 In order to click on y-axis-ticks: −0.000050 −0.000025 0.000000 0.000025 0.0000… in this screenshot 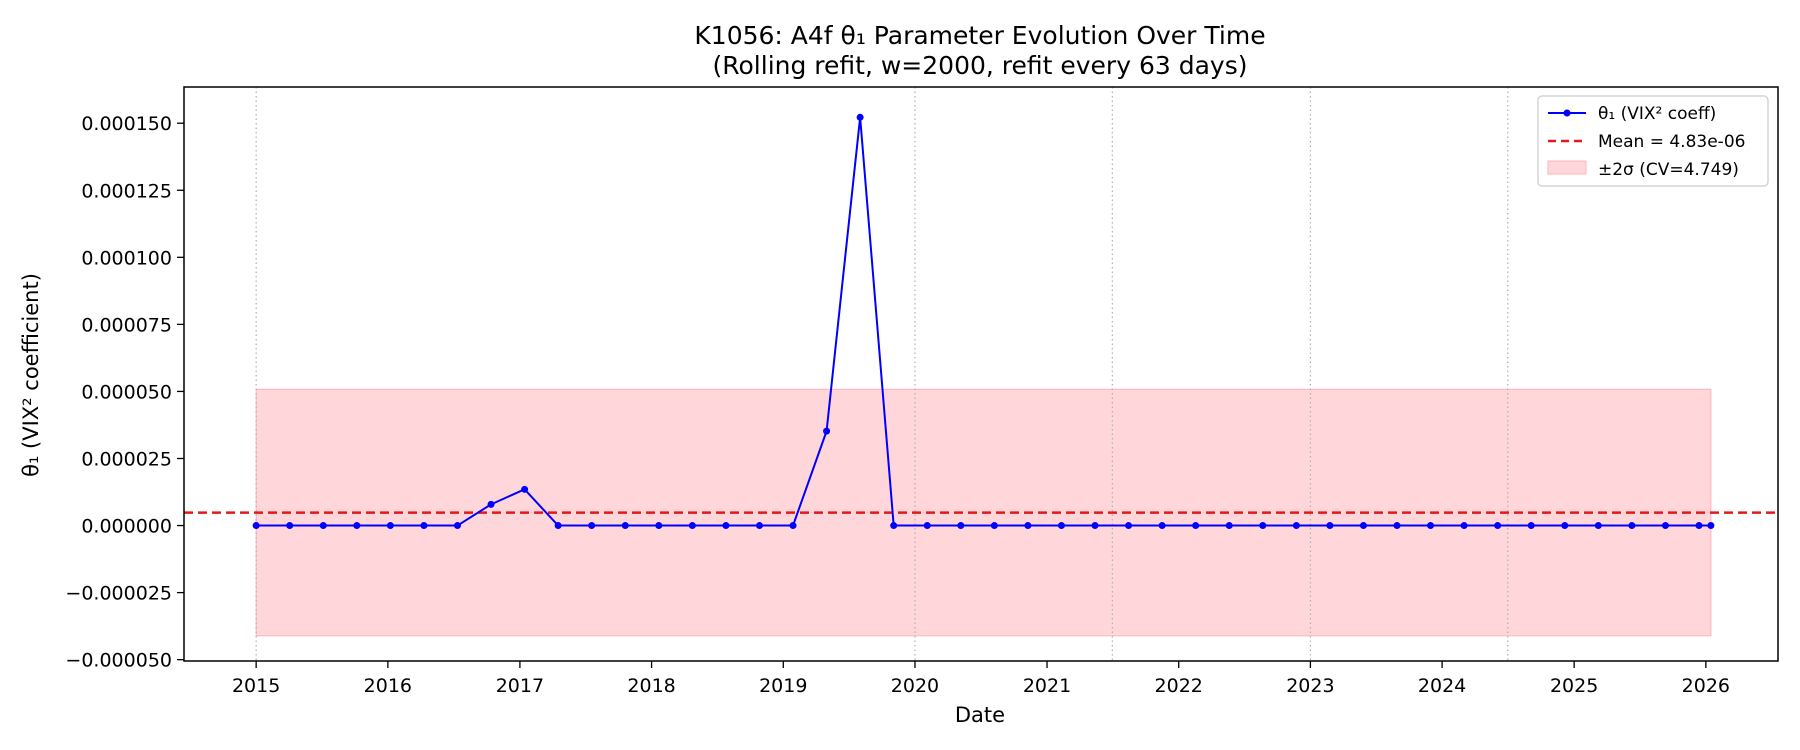, I will do `click(124, 392)`.